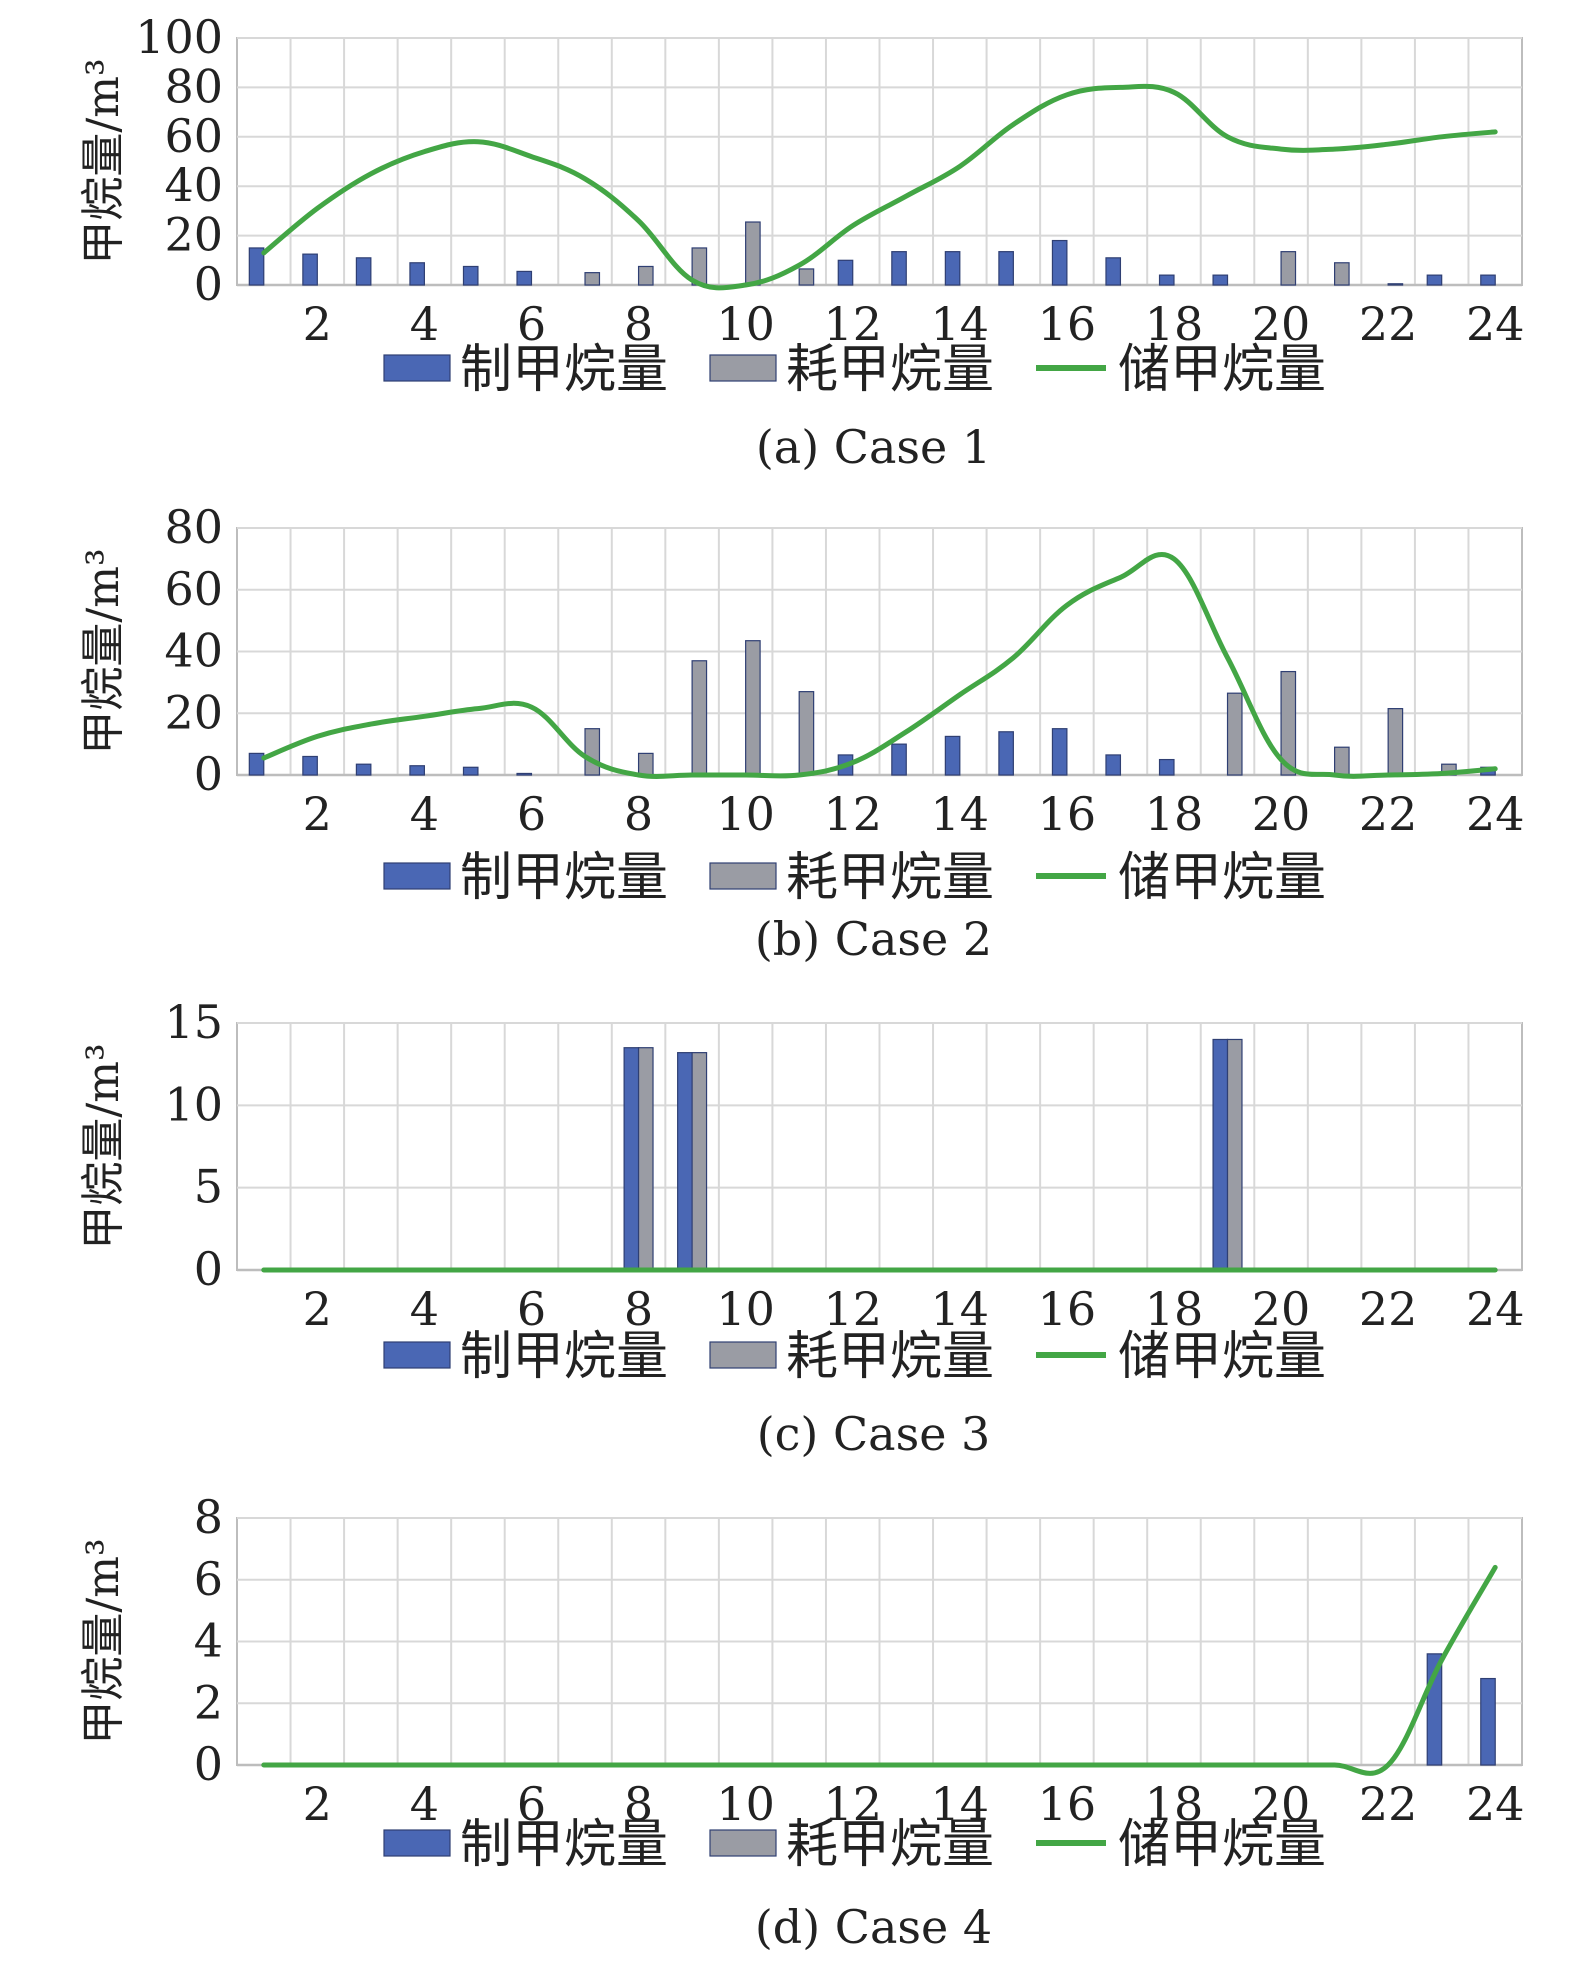 The width and height of the screenshot is (1575, 1978). I want to click on y-tick-label: 80, so click(193, 86).